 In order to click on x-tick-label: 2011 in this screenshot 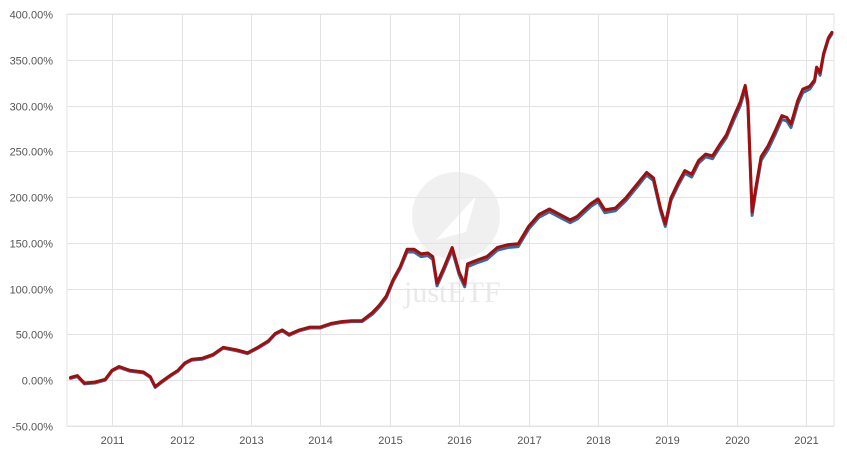, I will do `click(113, 441)`.